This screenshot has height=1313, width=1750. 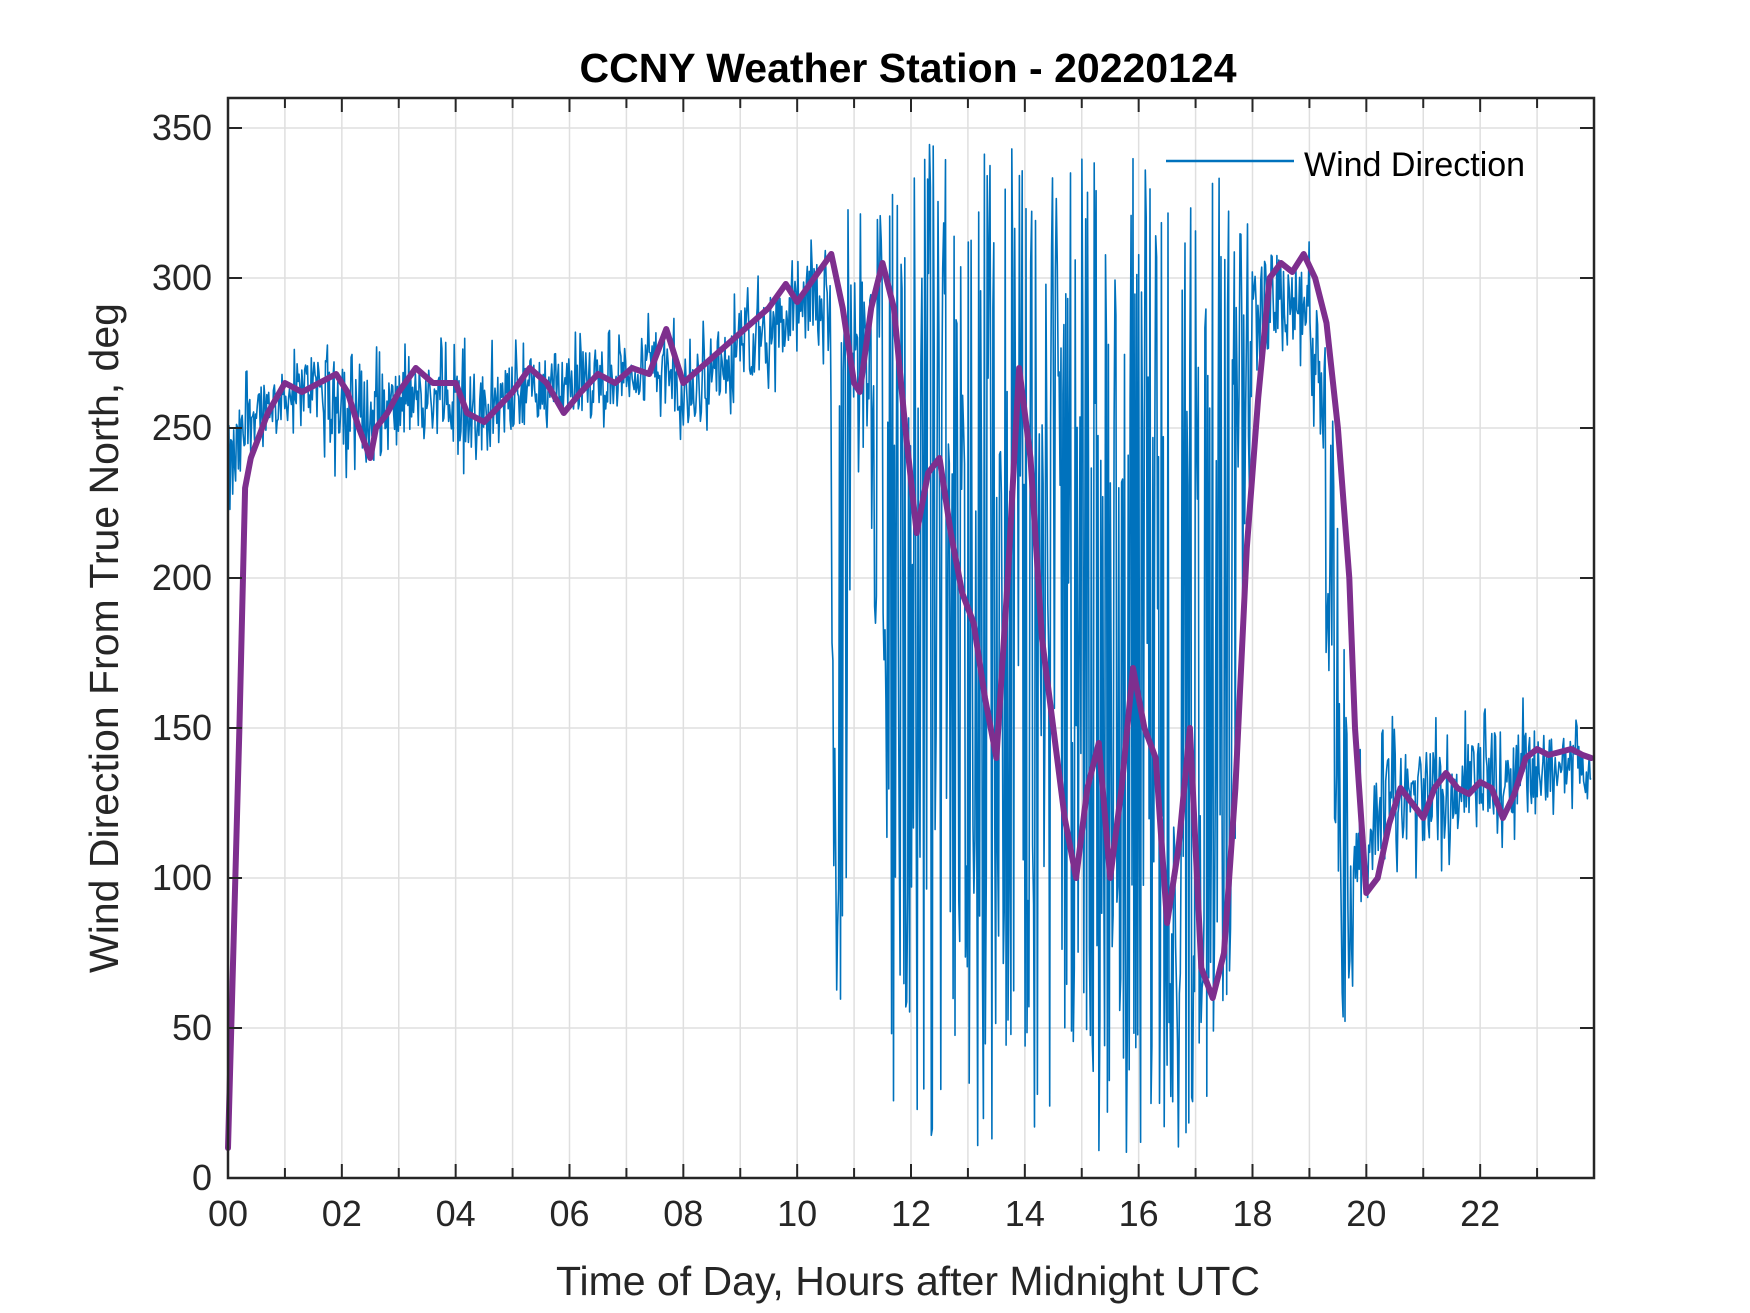 What do you see at coordinates (1025, 1213) in the screenshot?
I see `x-tick-label: 14` at bounding box center [1025, 1213].